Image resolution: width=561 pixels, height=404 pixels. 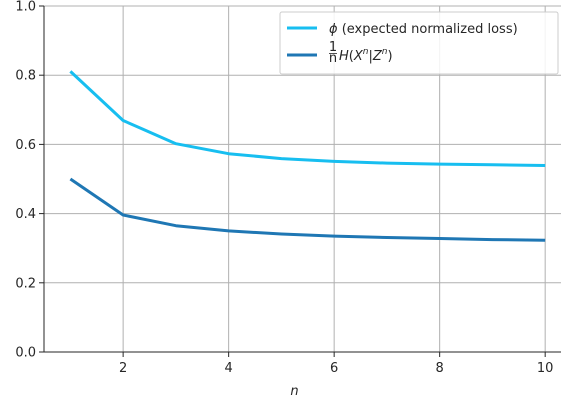 I want to click on y-tick-label: 0.6, so click(x=25, y=145).